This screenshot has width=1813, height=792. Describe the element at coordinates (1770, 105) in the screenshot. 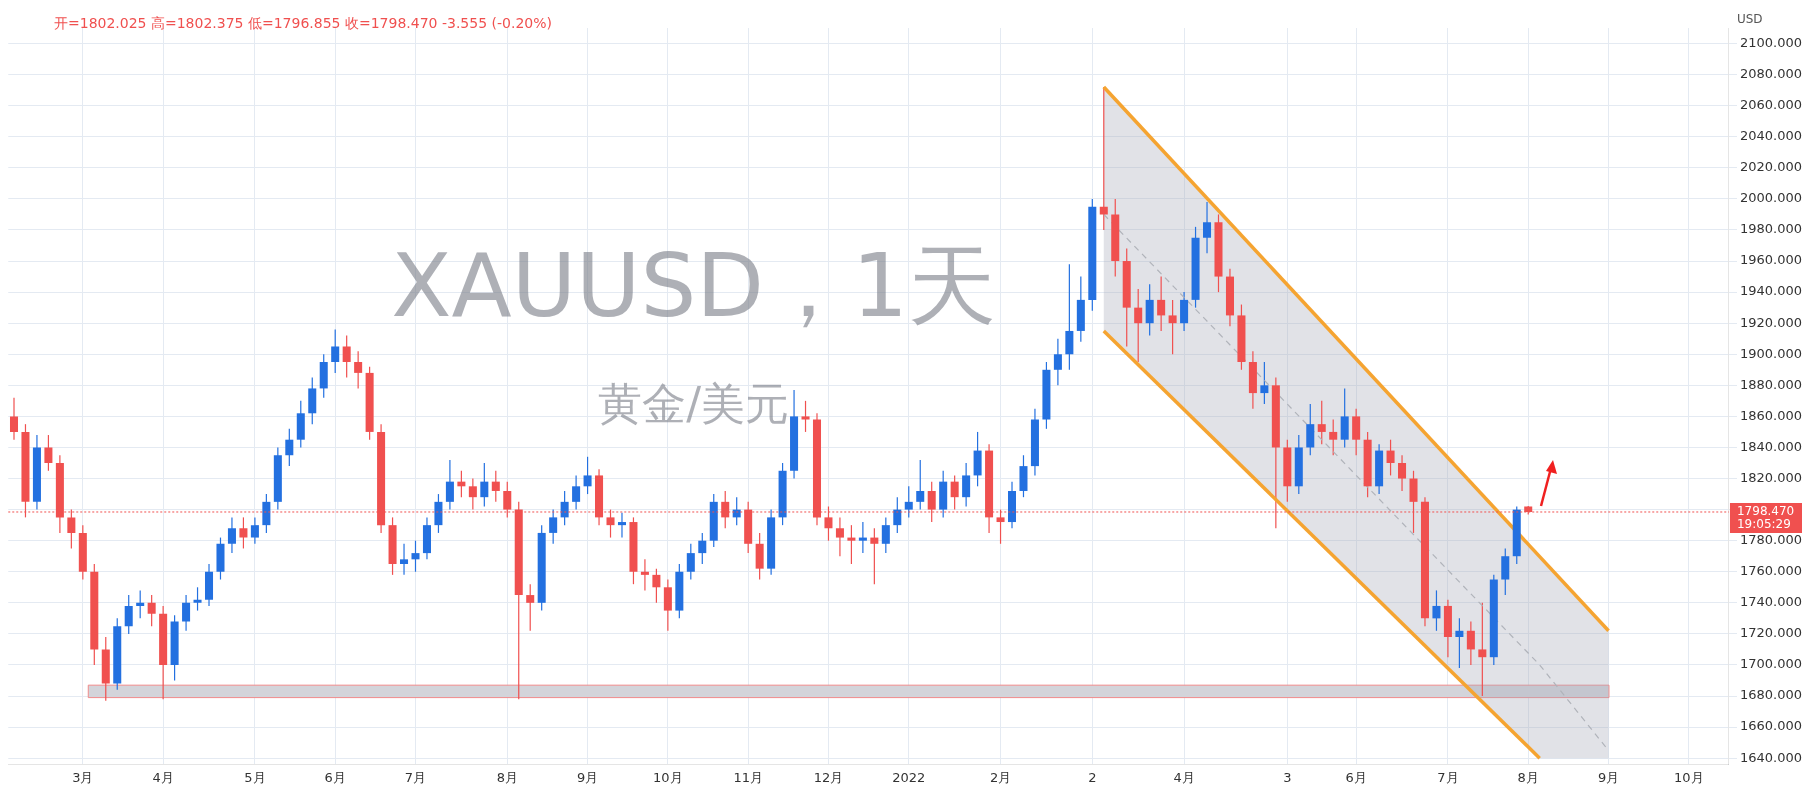

I see `y-tick-label: 2060.000` at that location.